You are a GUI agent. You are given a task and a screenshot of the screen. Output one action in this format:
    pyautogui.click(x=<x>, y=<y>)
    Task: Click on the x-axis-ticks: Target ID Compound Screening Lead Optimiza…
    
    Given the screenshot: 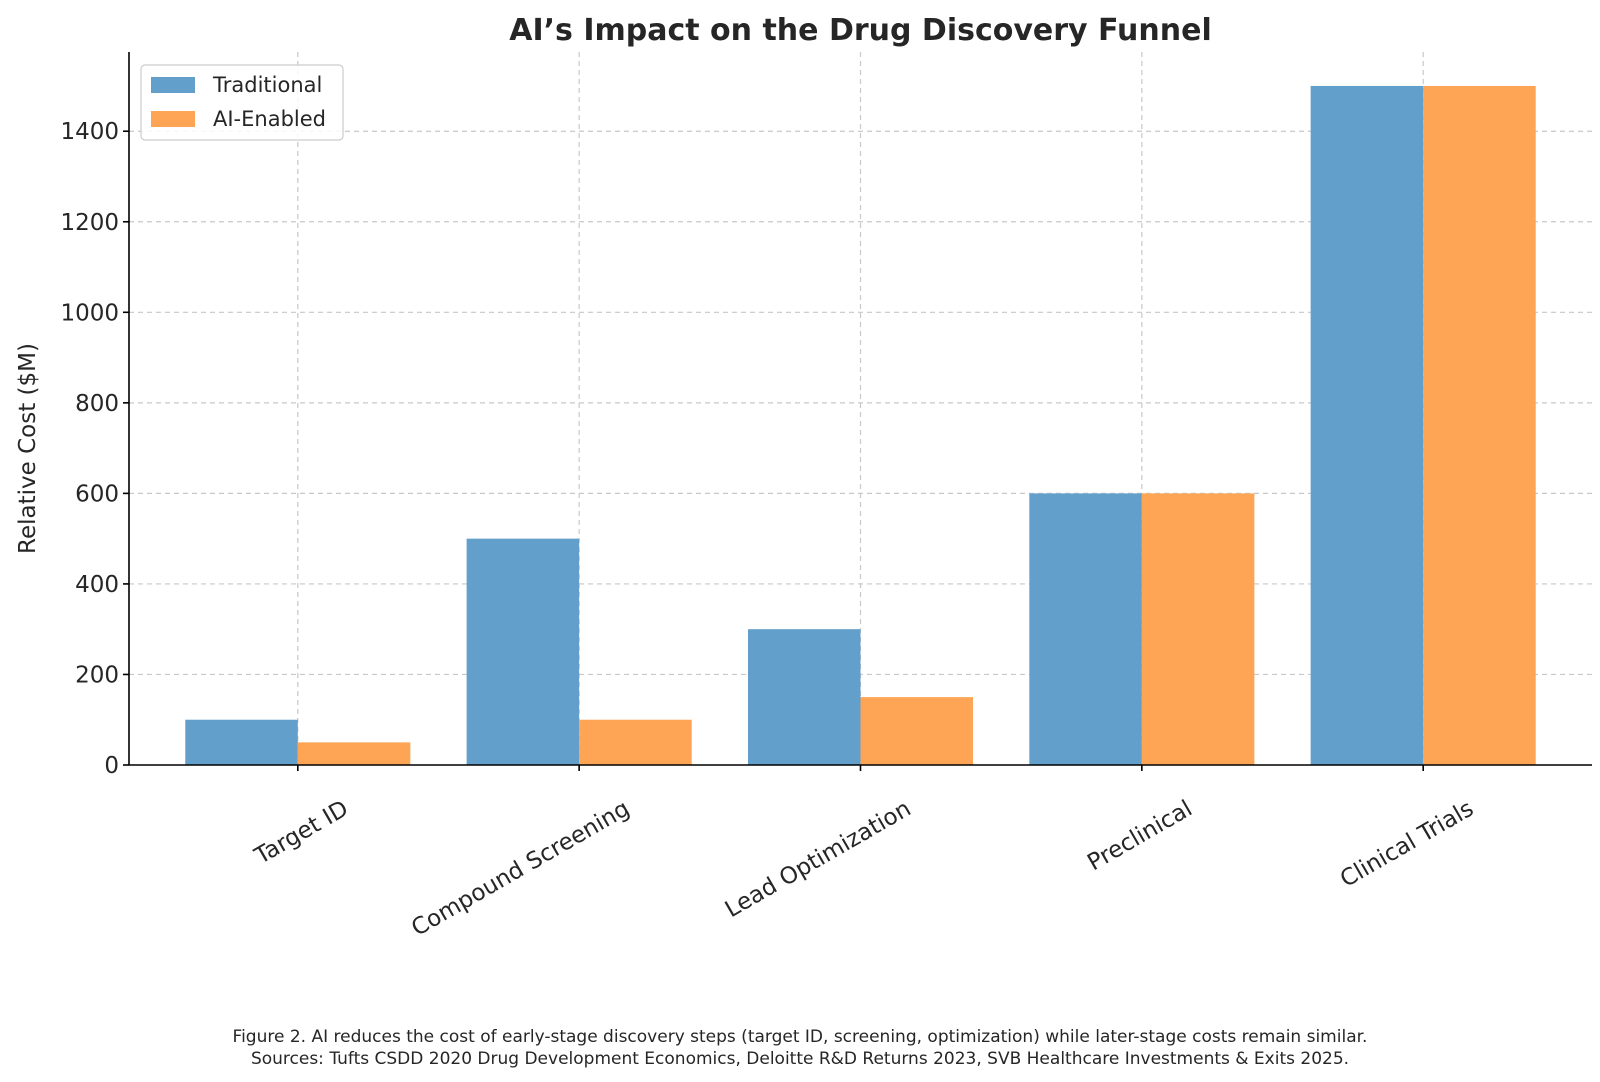 What is the action you would take?
    pyautogui.click(x=864, y=853)
    